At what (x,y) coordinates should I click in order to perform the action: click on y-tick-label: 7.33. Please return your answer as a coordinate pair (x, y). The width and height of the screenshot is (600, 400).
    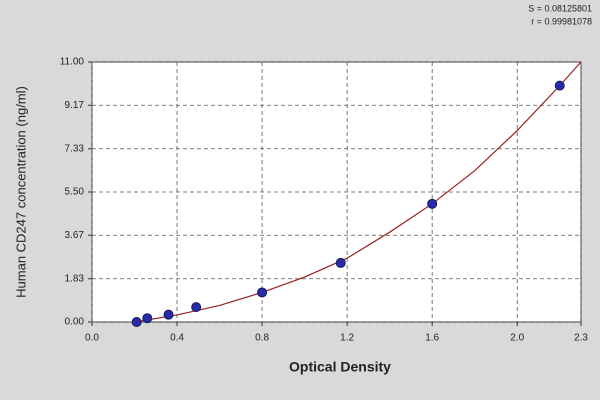
    Looking at the image, I should click on (75, 148).